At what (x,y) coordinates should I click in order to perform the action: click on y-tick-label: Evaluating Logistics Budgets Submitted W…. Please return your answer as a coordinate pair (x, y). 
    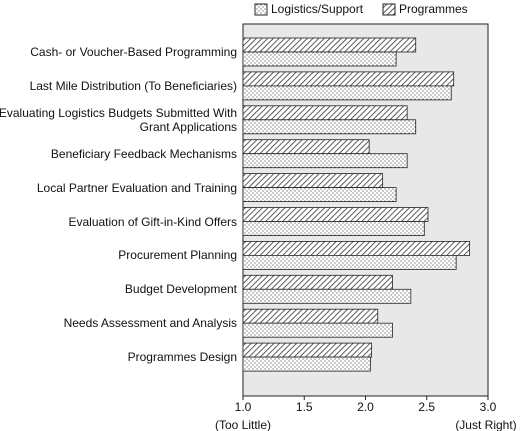
    Looking at the image, I should click on (118, 119).